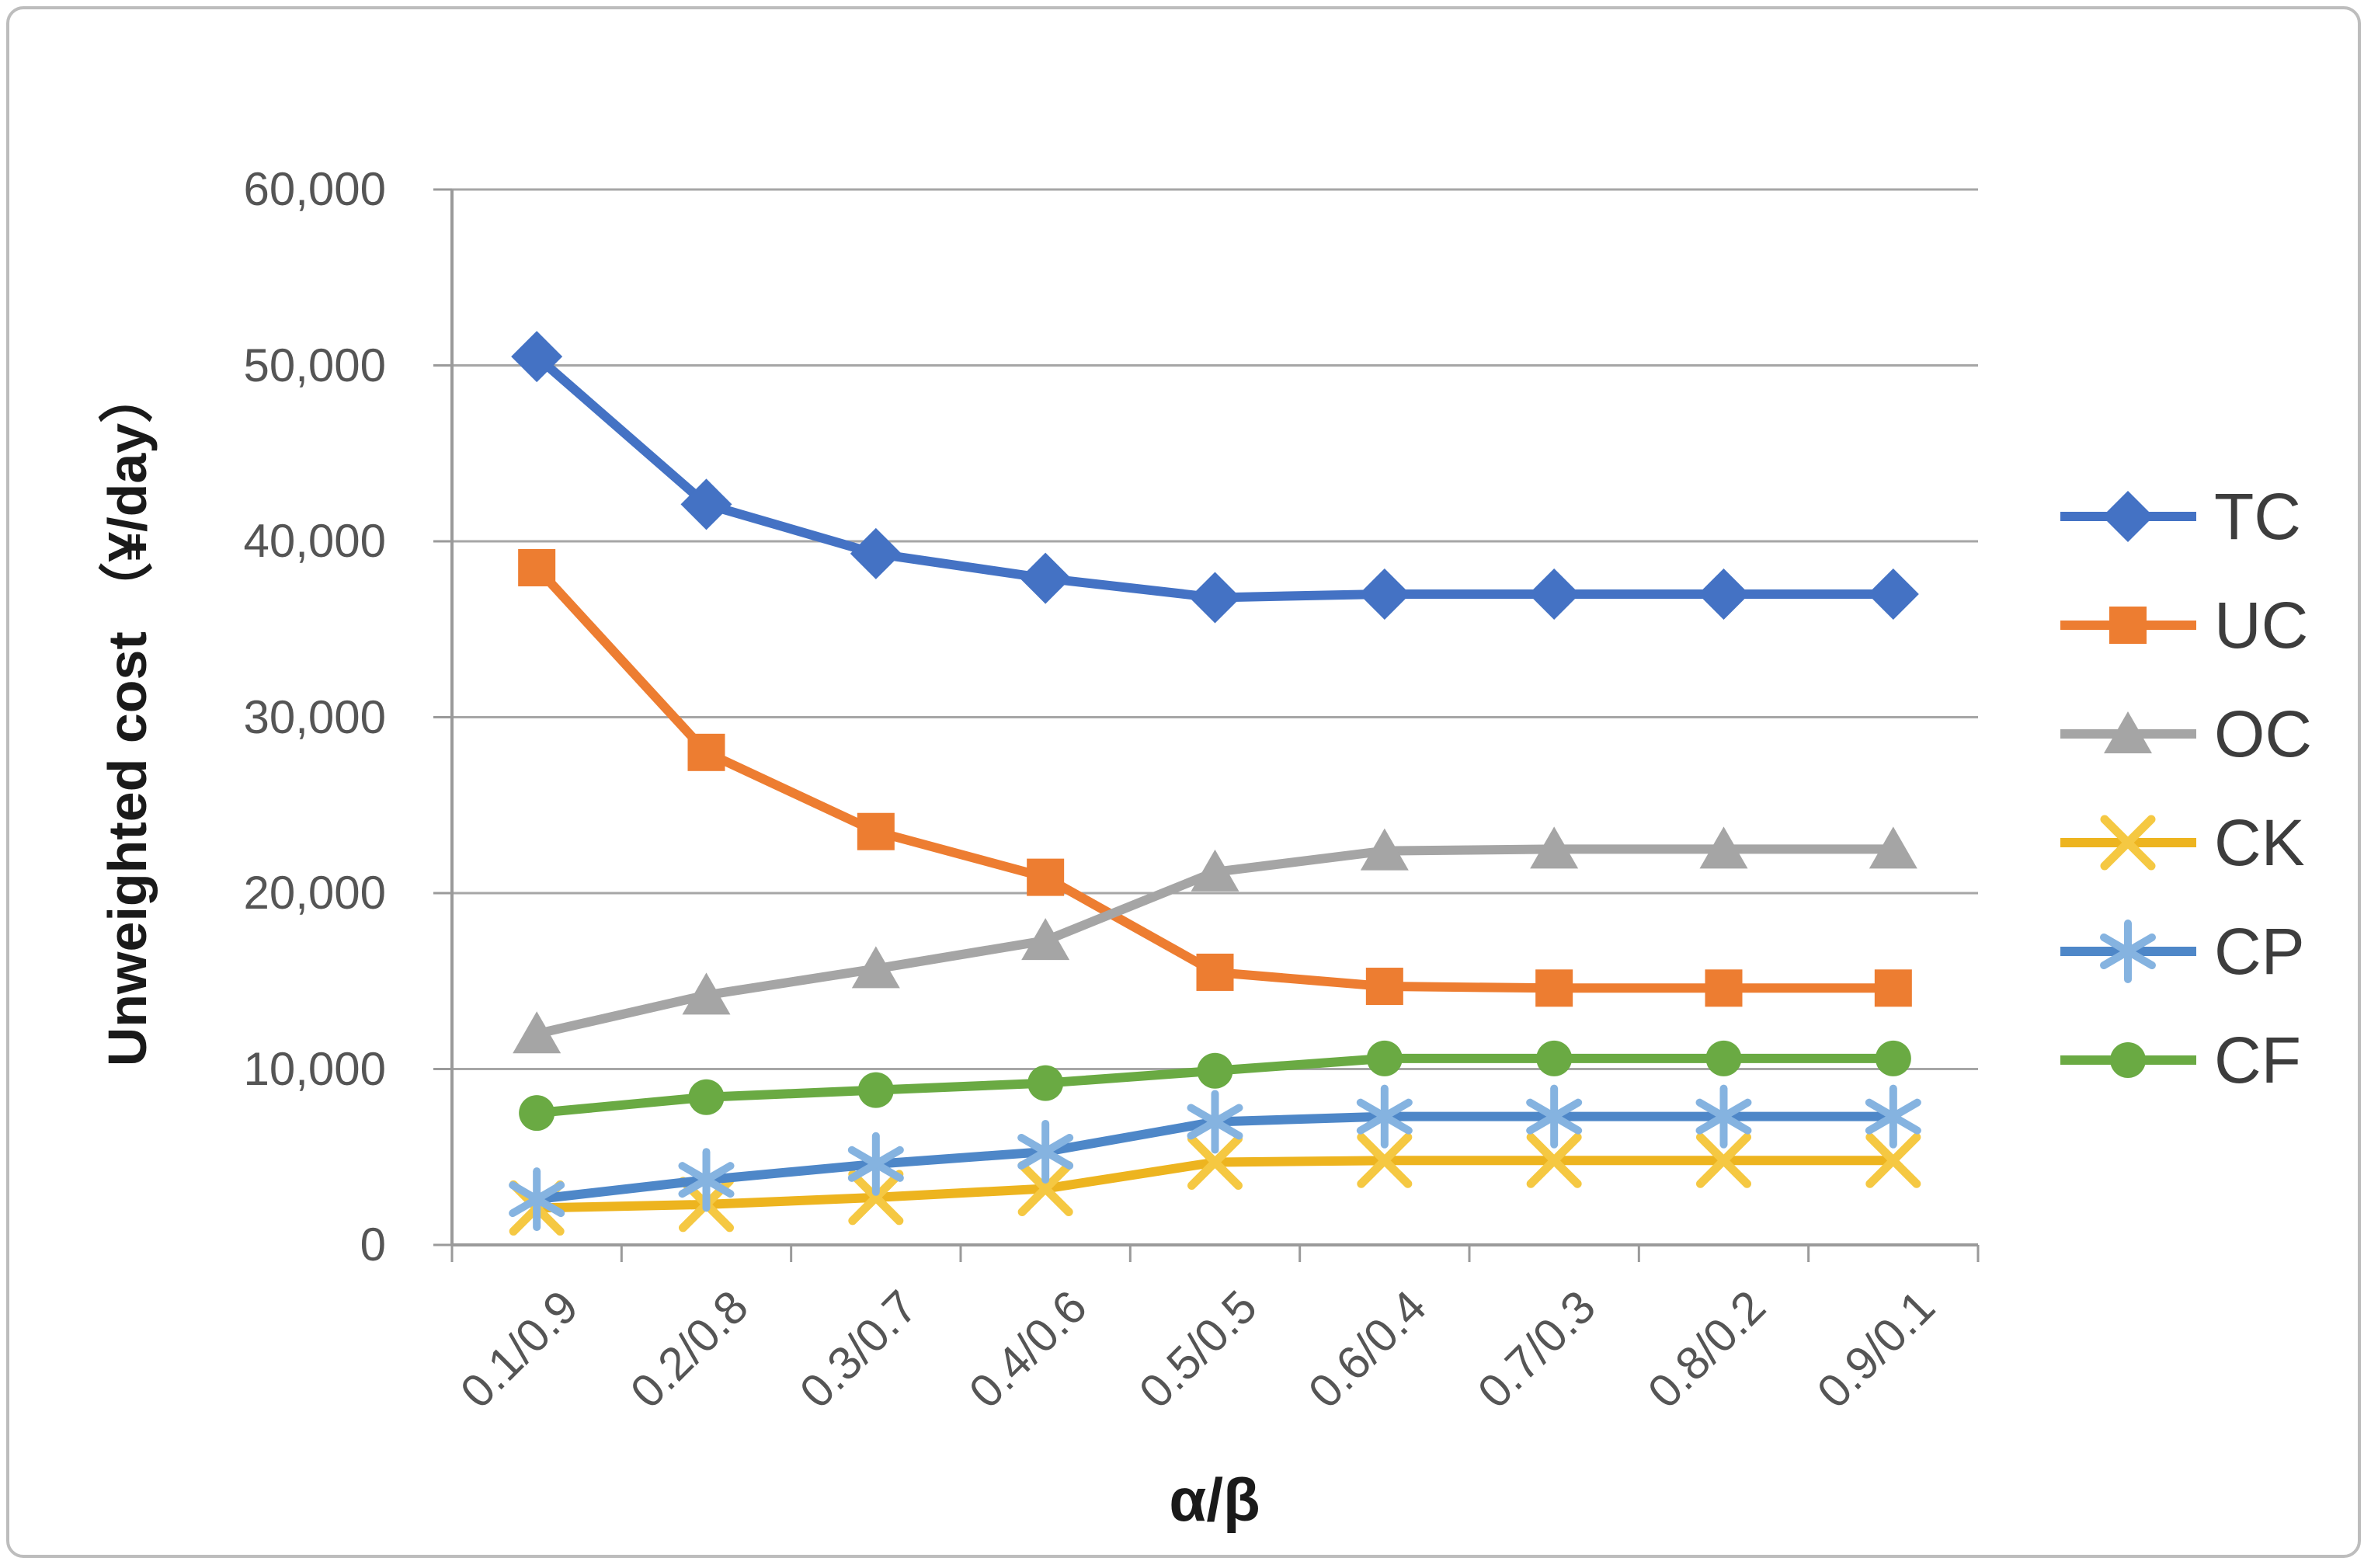 The height and width of the screenshot is (1568, 2371). I want to click on legend-key-x-icon, so click(2128, 843).